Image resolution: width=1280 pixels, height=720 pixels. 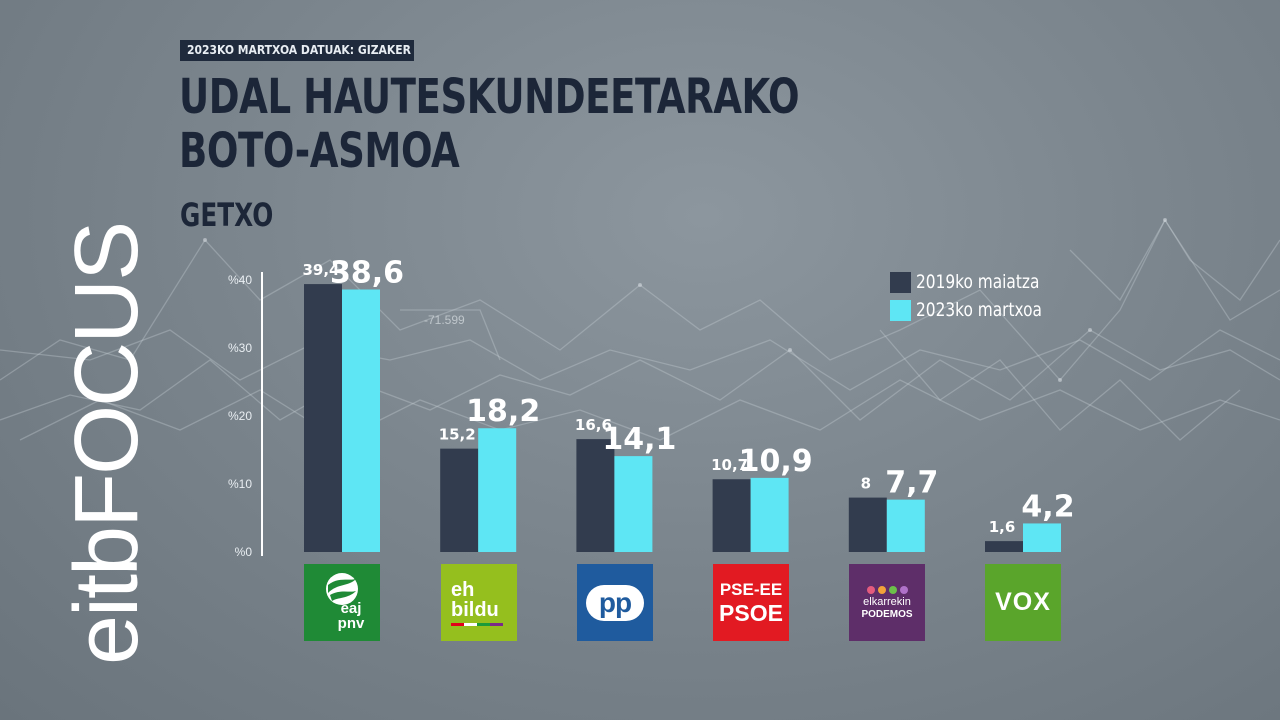 What do you see at coordinates (320, 270) in the screenshot?
I see `data-label-2019: 39,4` at bounding box center [320, 270].